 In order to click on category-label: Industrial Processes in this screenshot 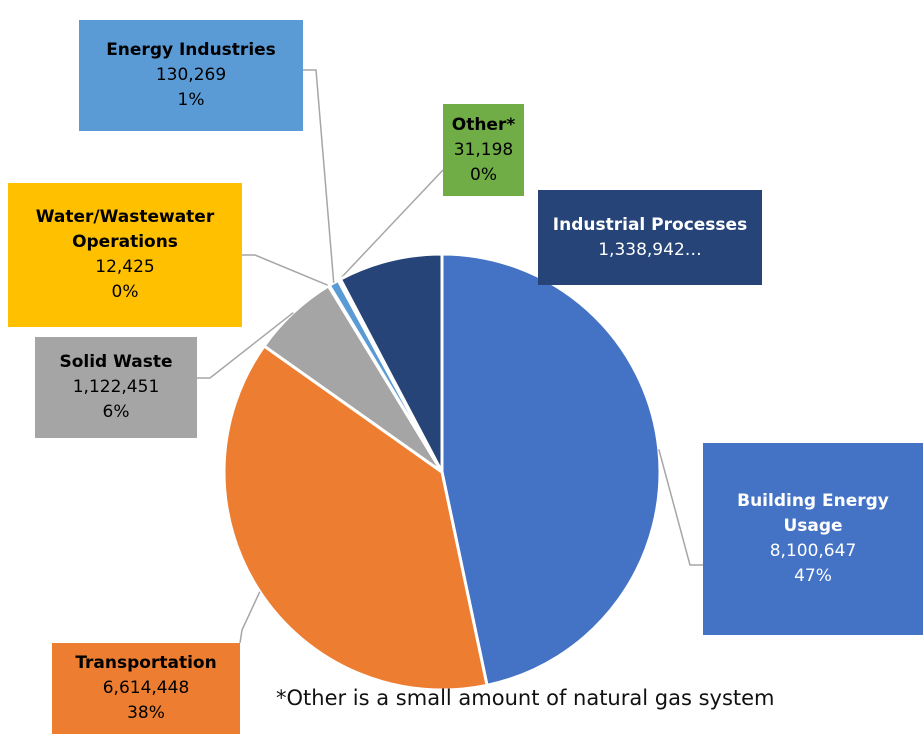, I will do `click(650, 224)`.